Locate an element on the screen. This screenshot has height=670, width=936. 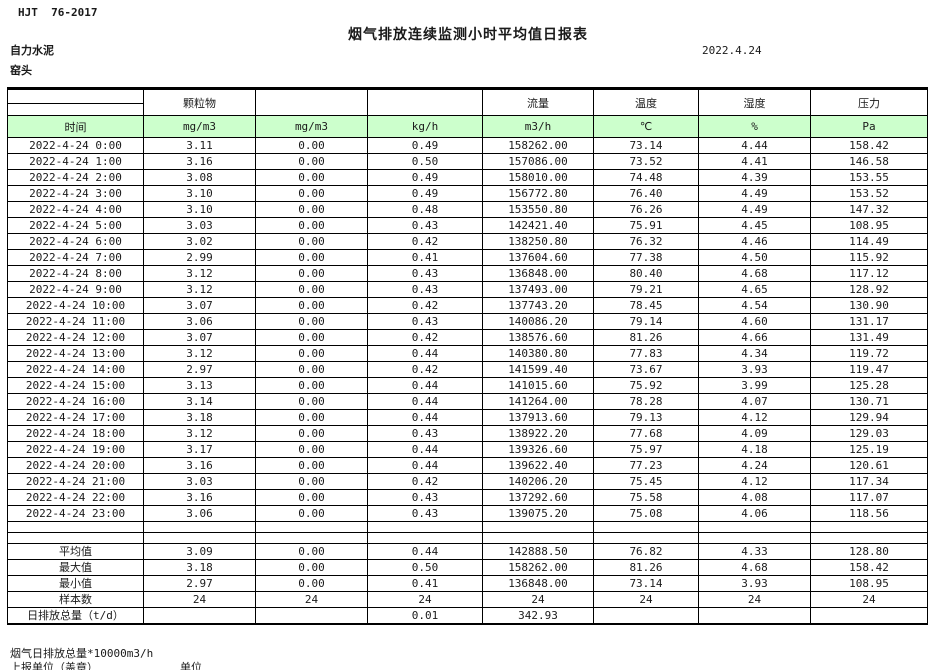
value-cell: 117.12 is located at coordinates (869, 273).